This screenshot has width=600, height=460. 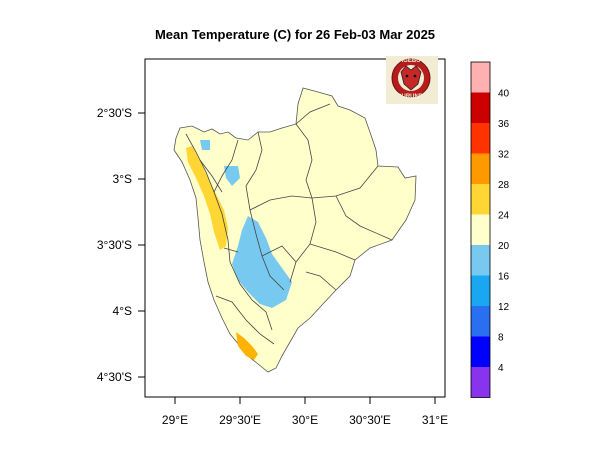 I want to click on colorbar-label: 32, so click(x=504, y=155).